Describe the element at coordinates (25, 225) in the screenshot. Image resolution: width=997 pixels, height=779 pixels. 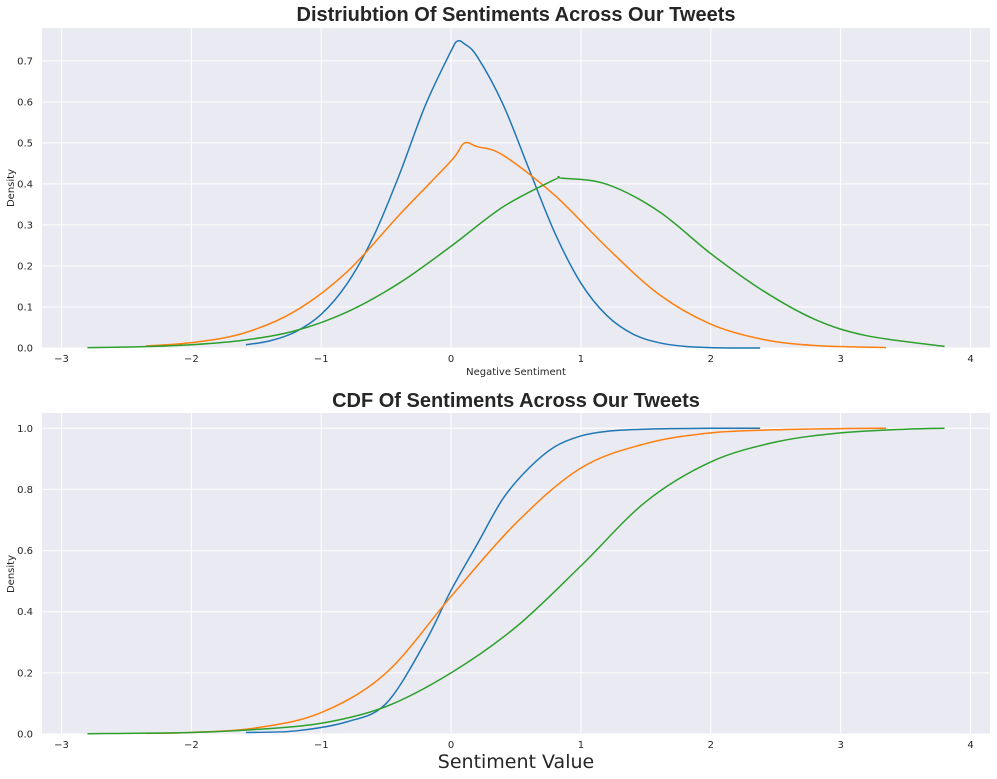
I see `y-tick-label: 0.3` at that location.